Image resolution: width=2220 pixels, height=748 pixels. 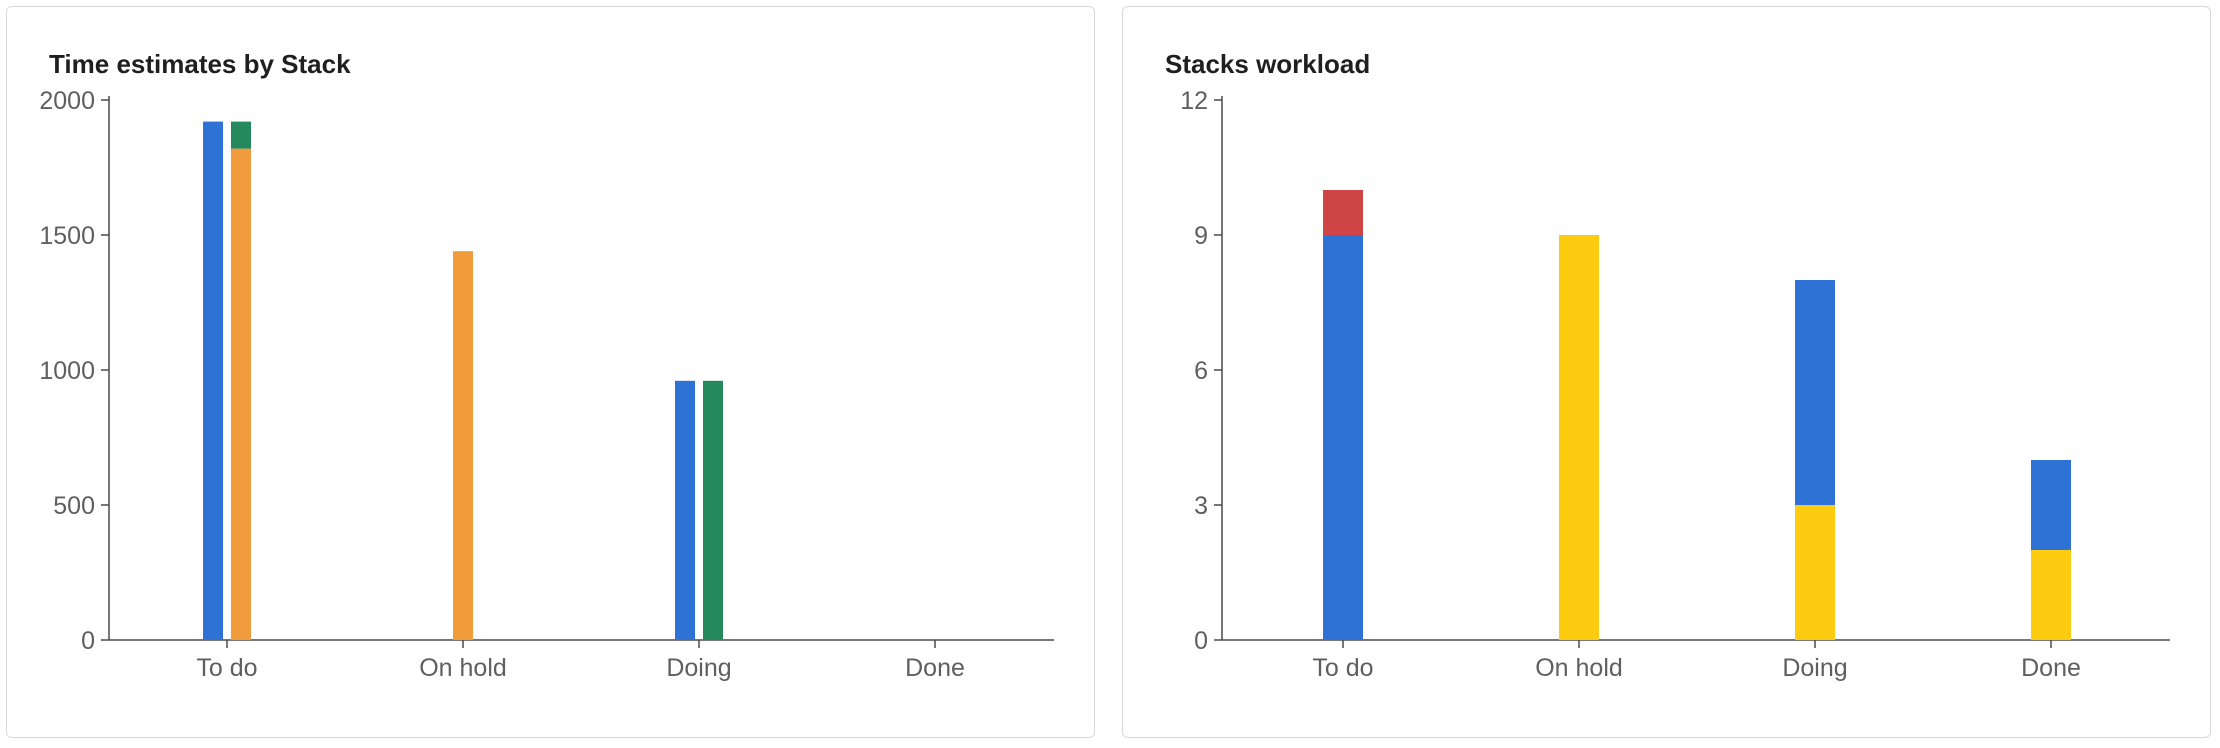 I want to click on chart-title: Time estimates by Stack, so click(x=200, y=64).